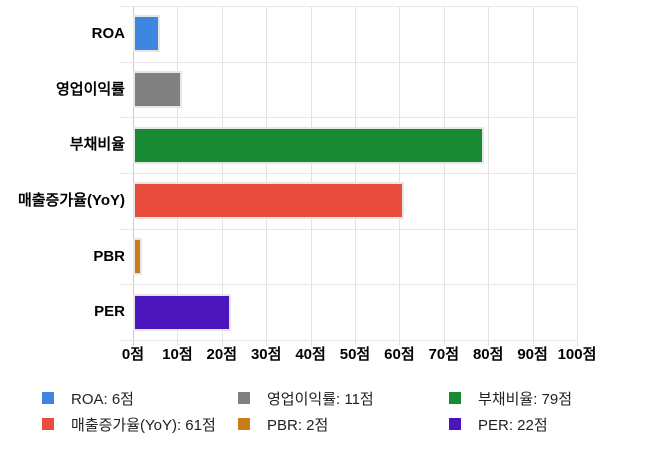 This screenshot has height=450, width=650. What do you see at coordinates (133, 176) in the screenshot?
I see `x-axis-line` at bounding box center [133, 176].